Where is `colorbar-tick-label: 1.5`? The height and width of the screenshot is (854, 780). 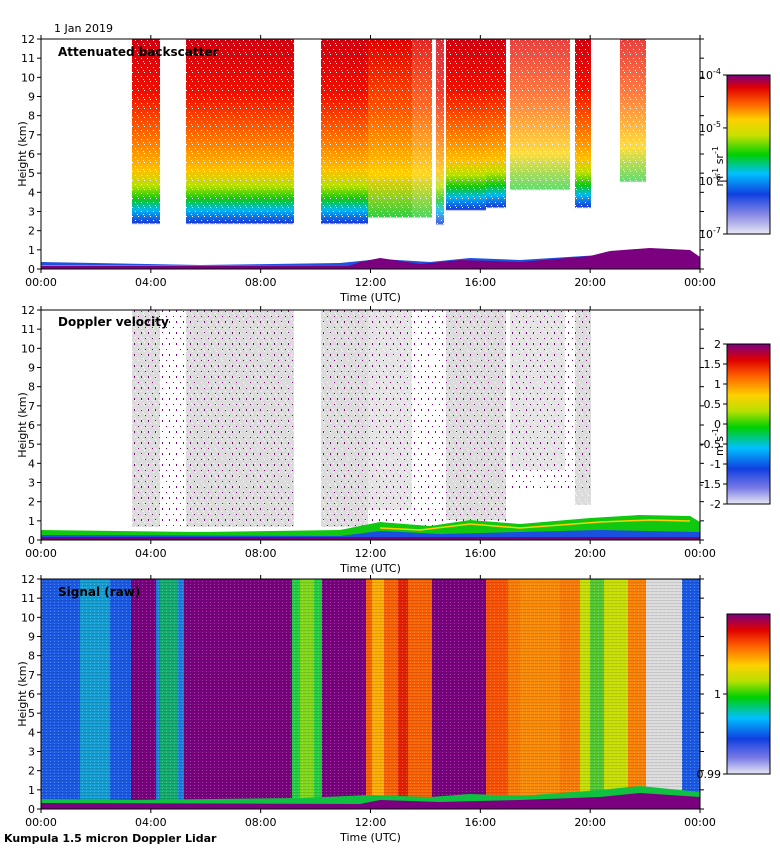
colorbar-tick-label: 1.5 is located at coordinates (713, 364).